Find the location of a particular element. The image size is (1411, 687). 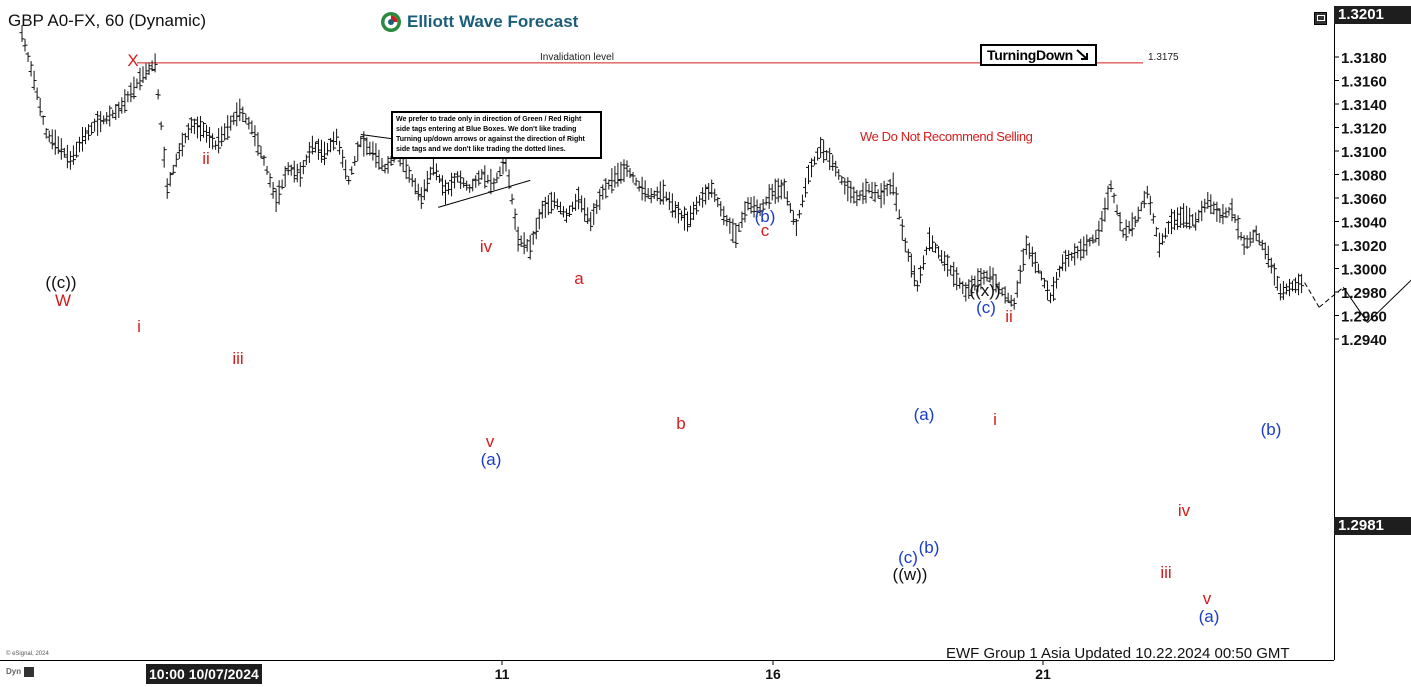

wave-label: a is located at coordinates (579, 278).